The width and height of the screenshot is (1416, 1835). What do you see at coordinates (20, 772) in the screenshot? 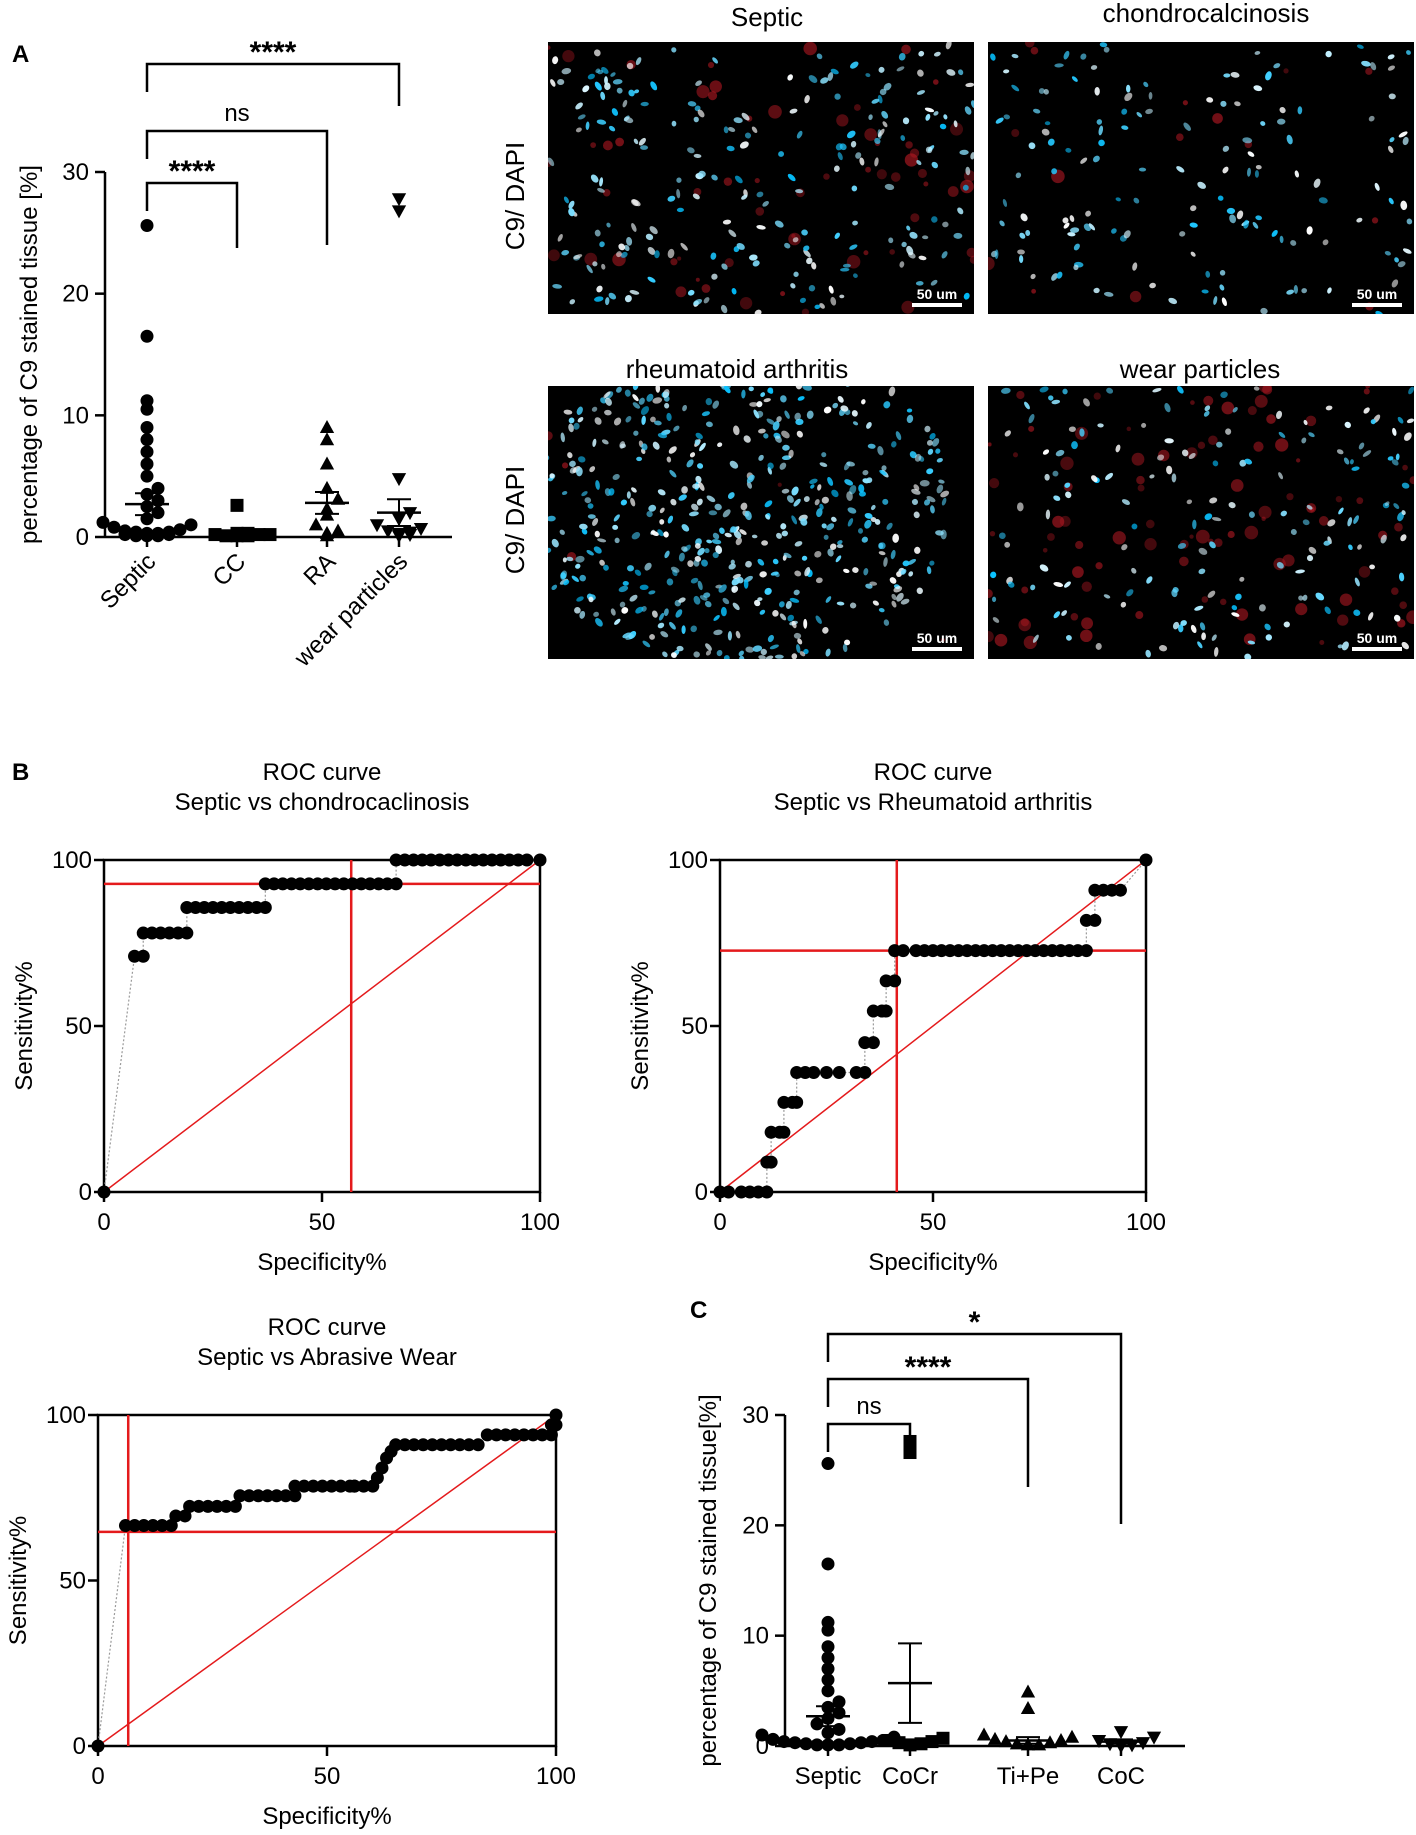
I see `panel-letter-b: B` at bounding box center [20, 772].